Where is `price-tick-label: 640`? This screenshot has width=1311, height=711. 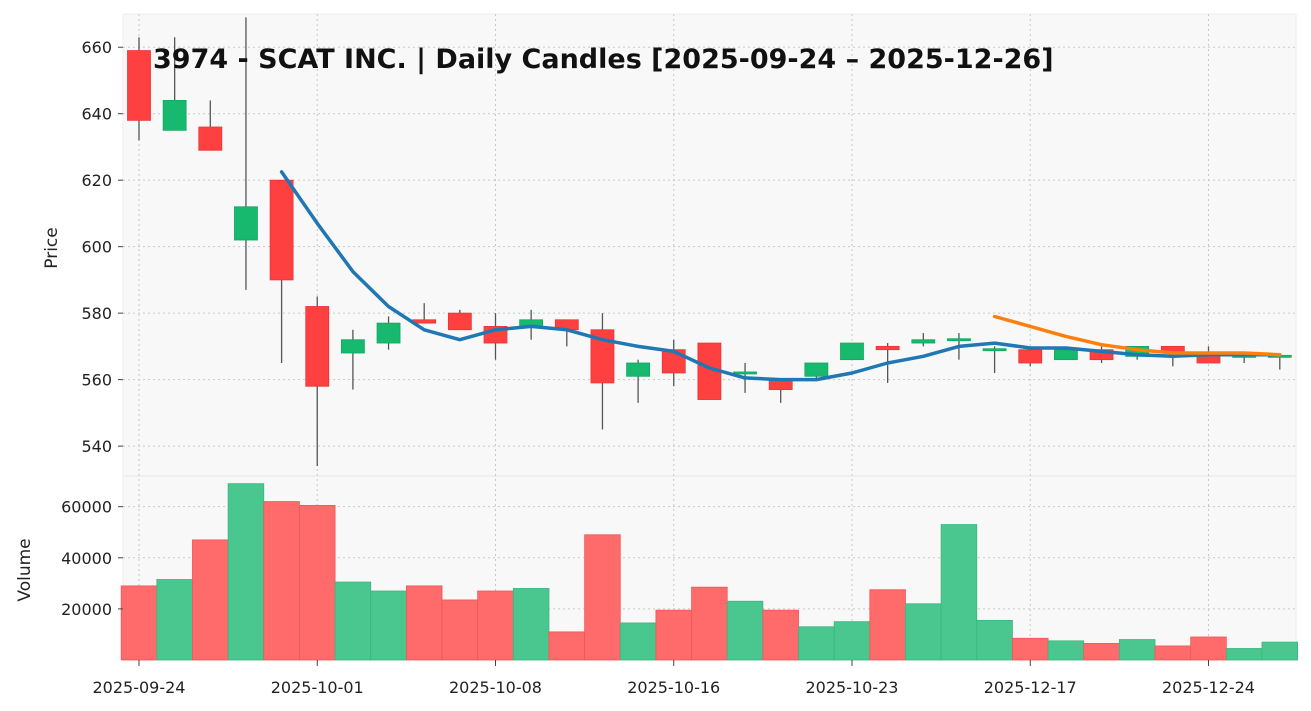 price-tick-label: 640 is located at coordinates (96, 114).